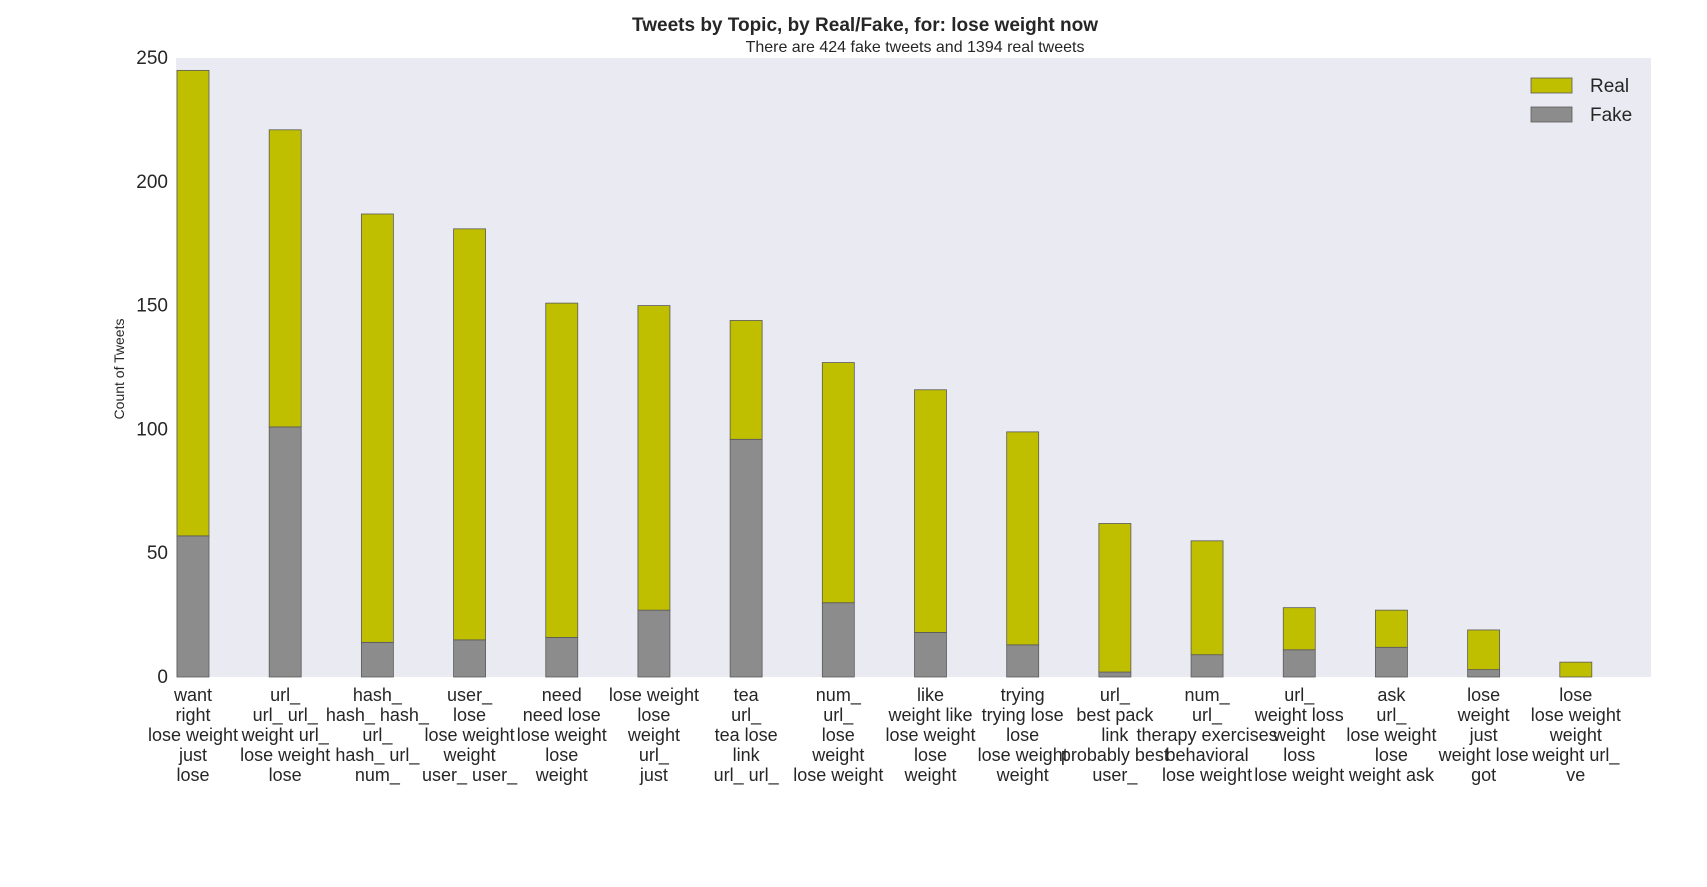  I want to click on x-tick-label: want, so click(192, 695).